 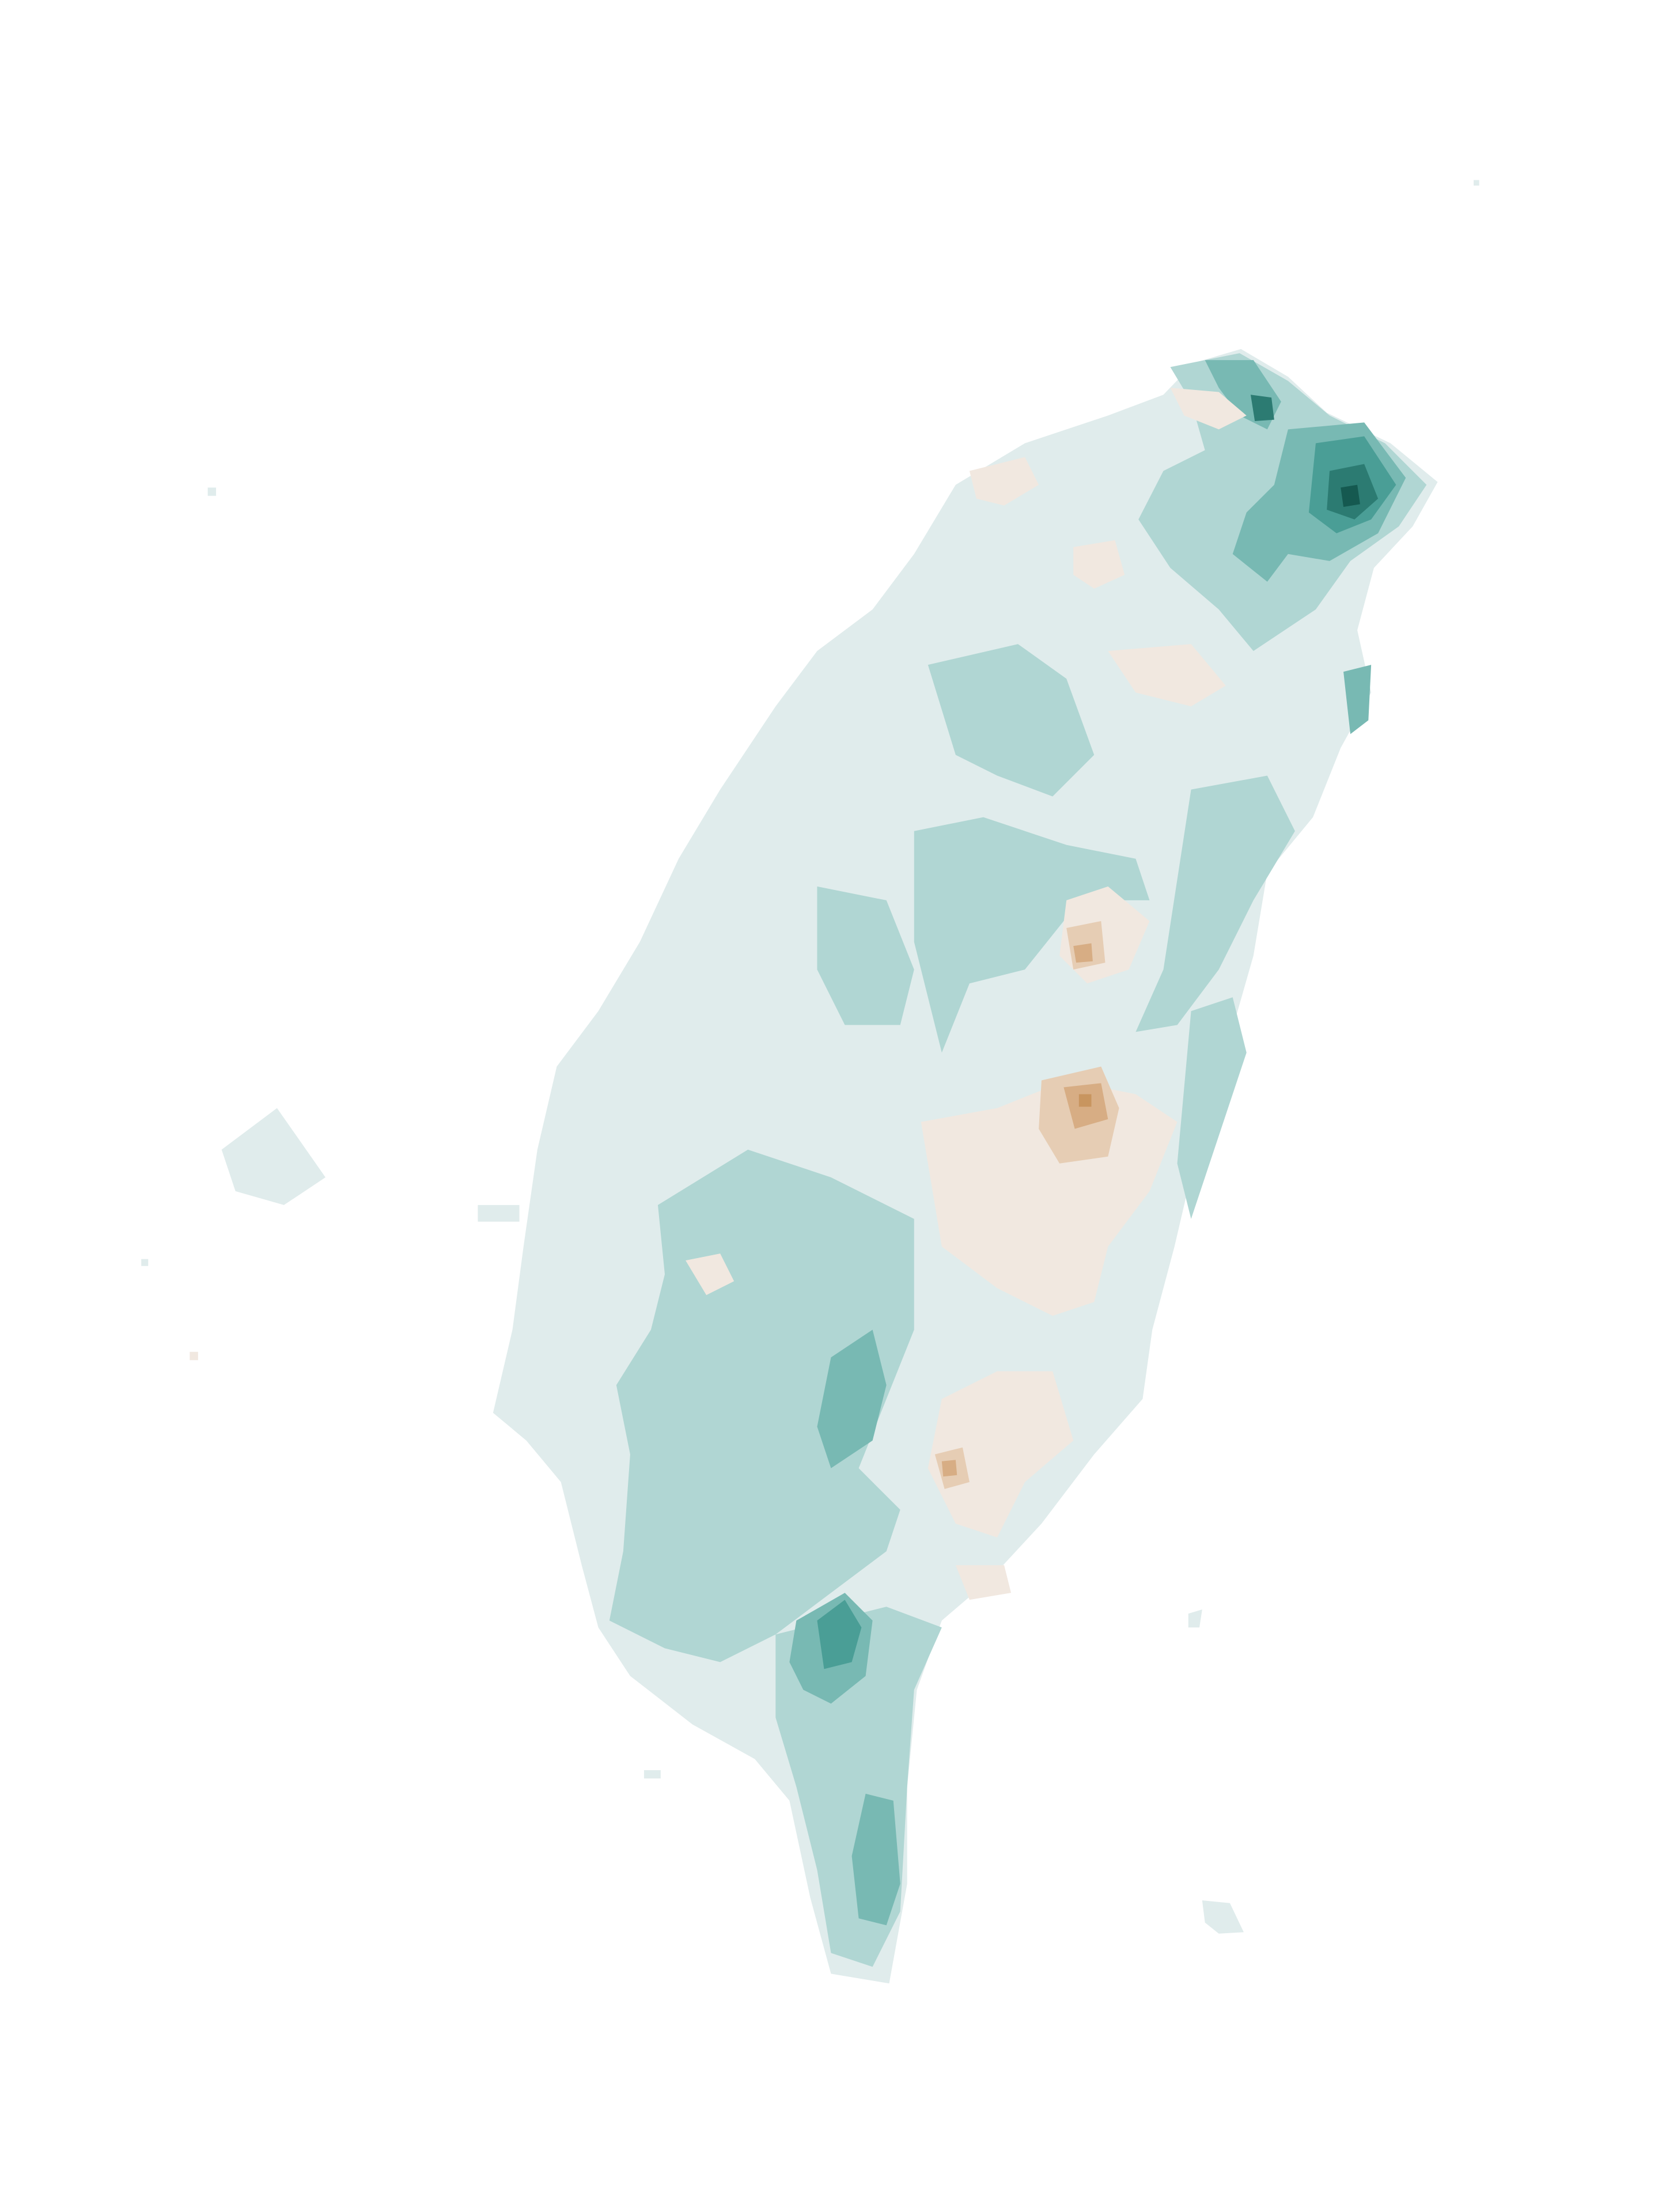 I want to click on contour-tan-north, so click(x=1167, y=675).